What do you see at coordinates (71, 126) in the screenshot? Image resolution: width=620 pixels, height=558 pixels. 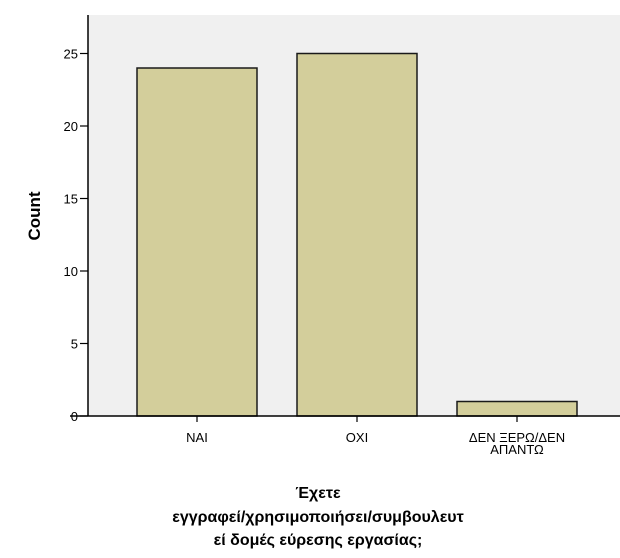 I see `y-tick-label: 20` at bounding box center [71, 126].